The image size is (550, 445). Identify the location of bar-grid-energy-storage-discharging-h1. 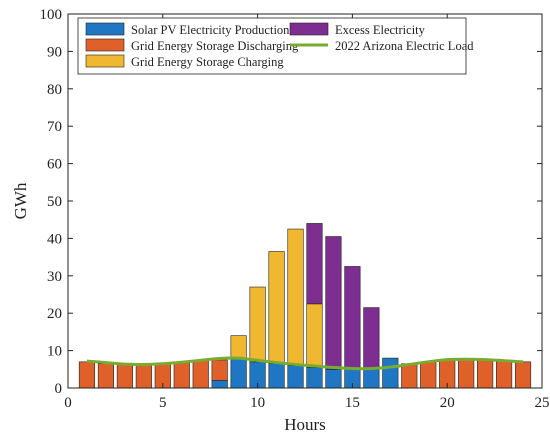
(87, 375).